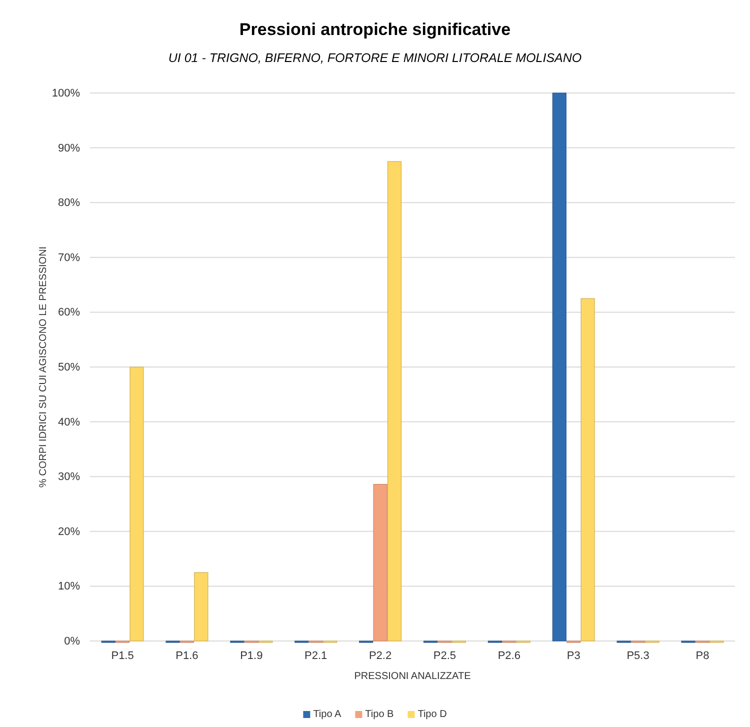 The image size is (750, 727). I want to click on y-tick-label: 10%, so click(69, 586).